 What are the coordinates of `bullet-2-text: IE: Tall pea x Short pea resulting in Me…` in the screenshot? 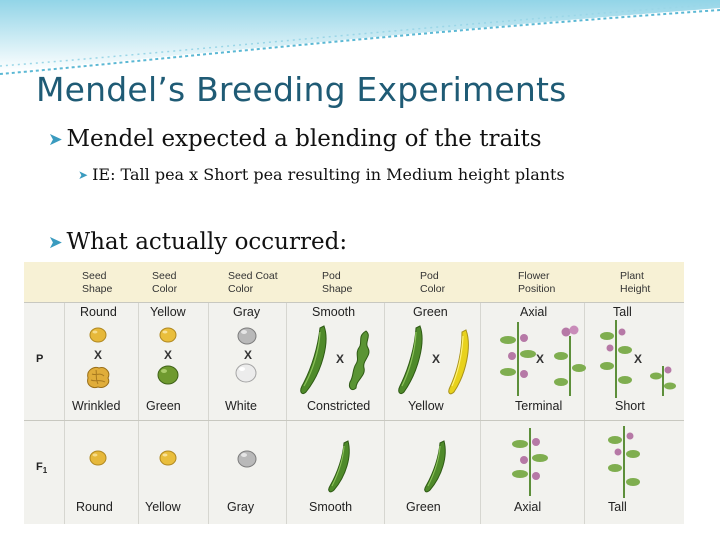 It's located at (328, 174).